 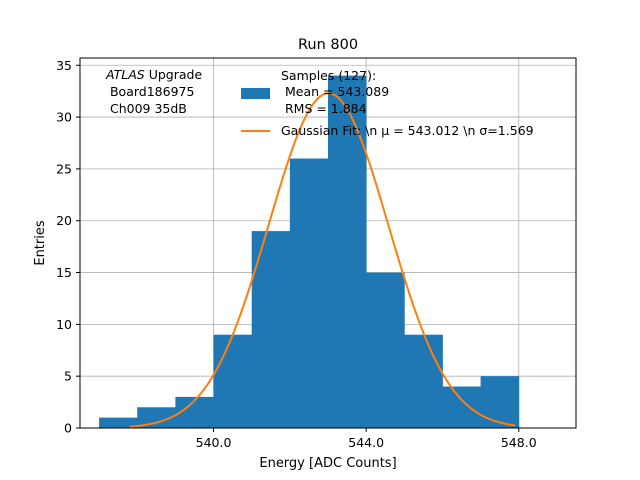 What do you see at coordinates (174, 74) in the screenshot?
I see `annotation-upgrade-text: Upgrade` at bounding box center [174, 74].